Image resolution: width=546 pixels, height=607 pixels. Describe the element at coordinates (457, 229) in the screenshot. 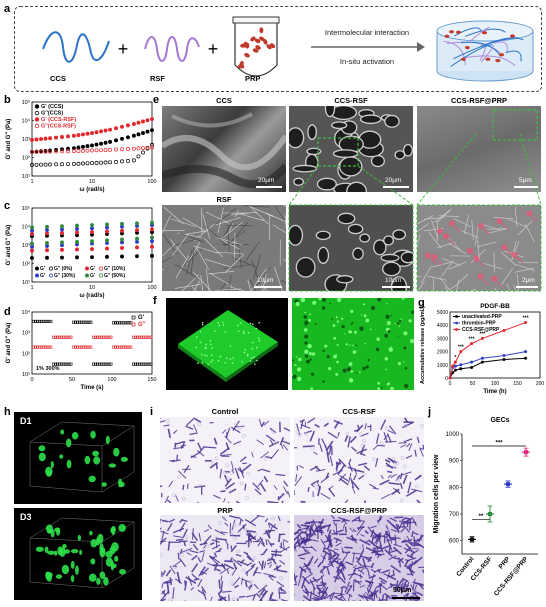

I see `platelet-arrow` at that location.